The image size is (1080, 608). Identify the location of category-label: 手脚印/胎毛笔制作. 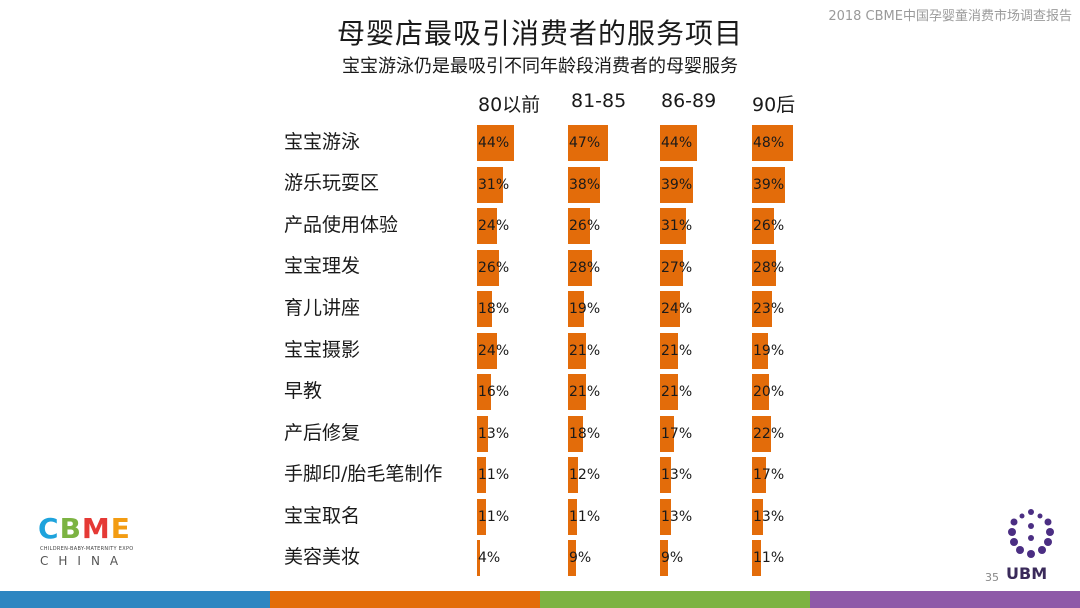
(363, 474).